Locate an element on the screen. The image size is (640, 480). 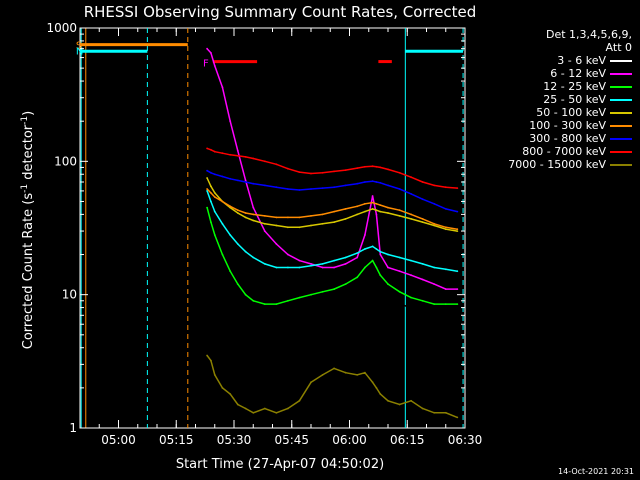
y-tick-label: 1000 is located at coordinates (61, 28).